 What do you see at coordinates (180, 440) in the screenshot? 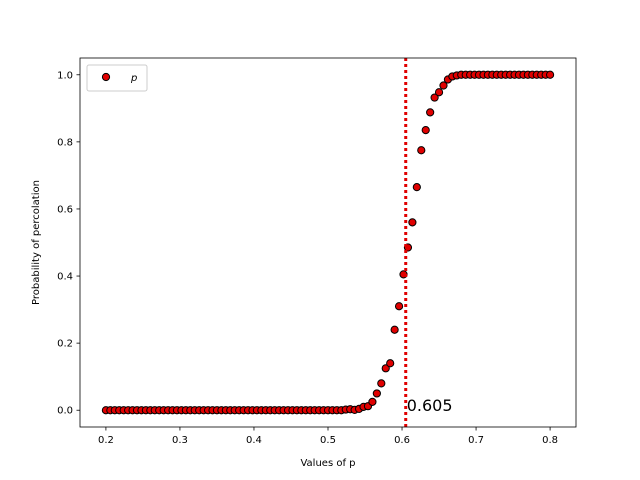
I see `x-tick-label: 0.3` at bounding box center [180, 440].